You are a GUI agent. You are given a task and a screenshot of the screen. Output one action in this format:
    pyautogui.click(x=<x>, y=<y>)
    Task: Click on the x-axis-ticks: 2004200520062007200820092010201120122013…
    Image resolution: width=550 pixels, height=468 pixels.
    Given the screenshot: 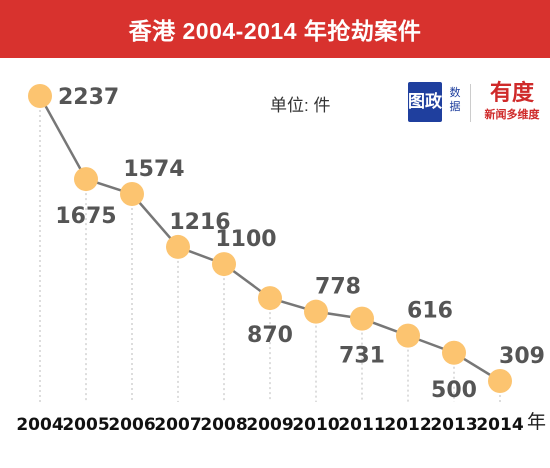 What is the action you would take?
    pyautogui.click(x=269, y=425)
    